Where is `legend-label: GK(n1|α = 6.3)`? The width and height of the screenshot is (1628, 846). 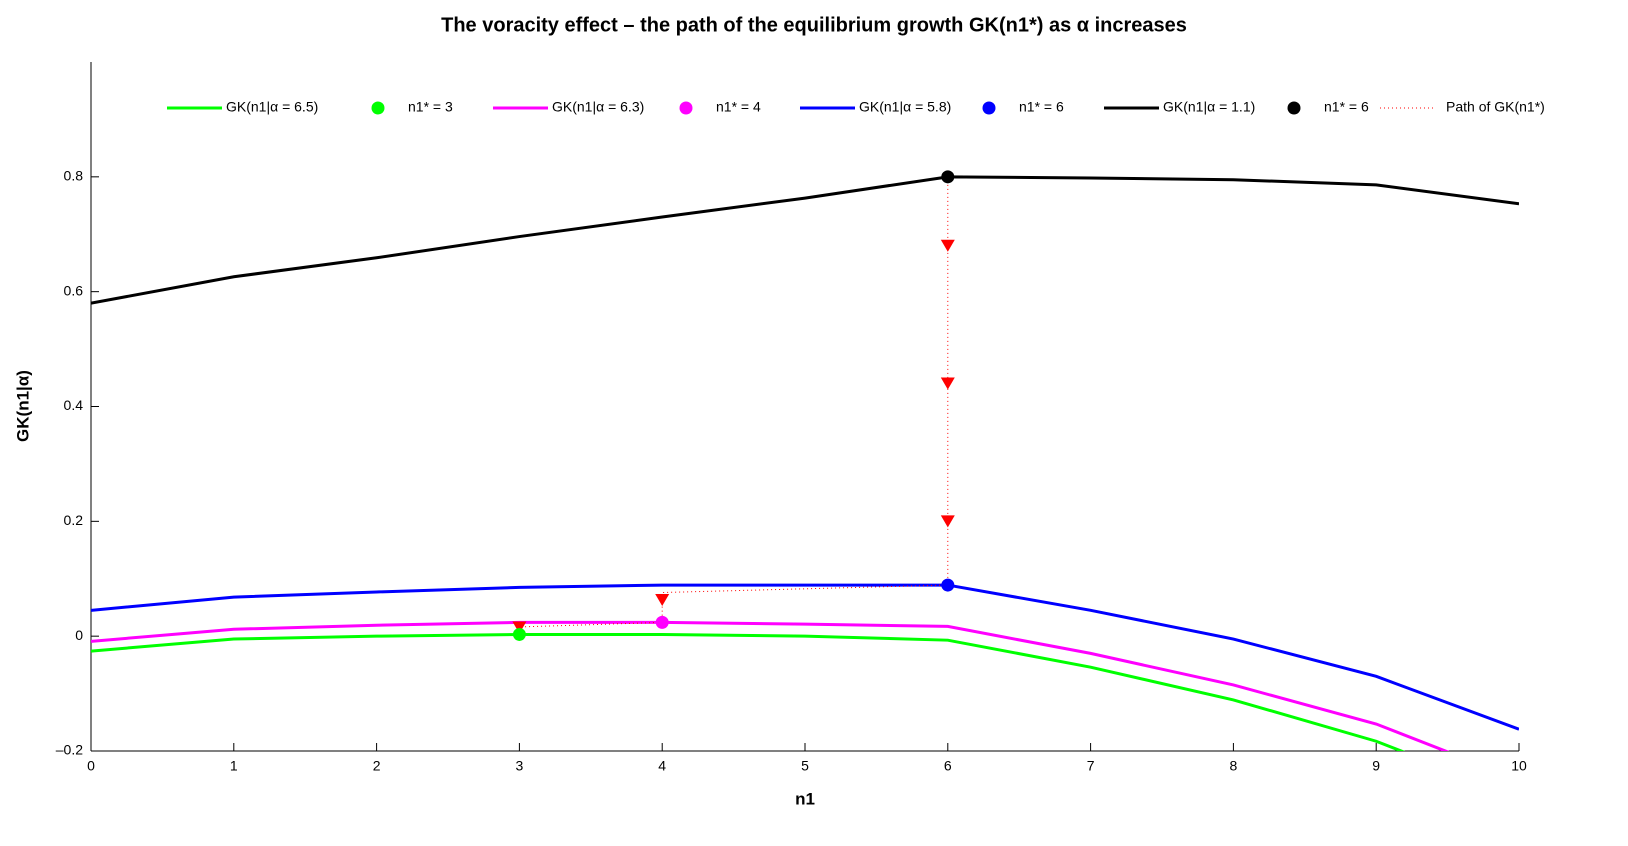 legend-label: GK(n1|α = 6.3) is located at coordinates (598, 107).